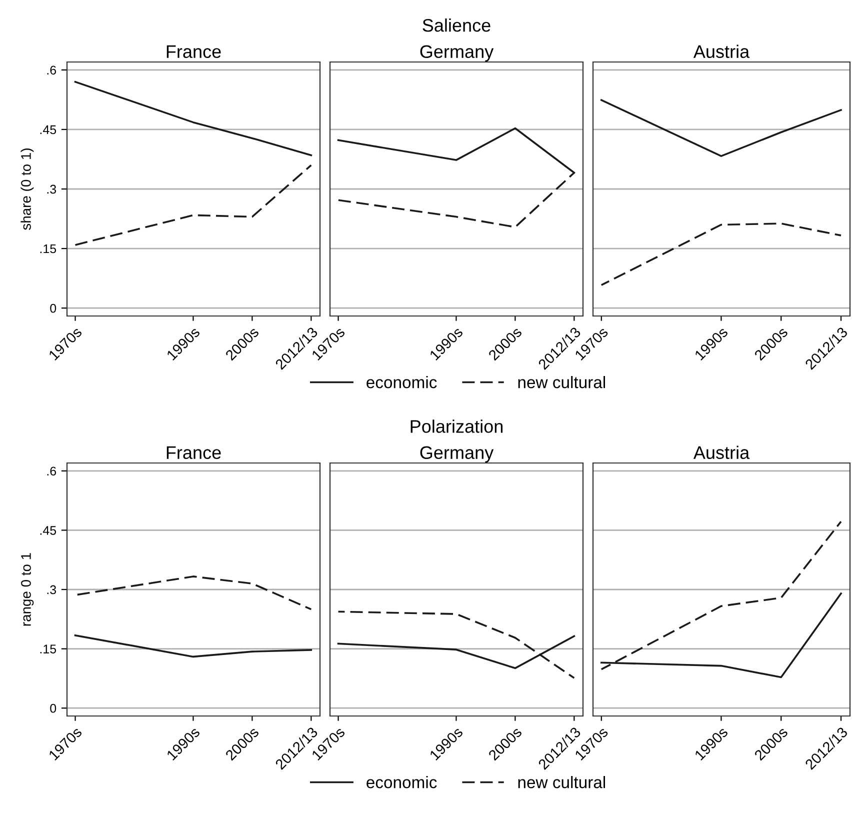 Image resolution: width=854 pixels, height=836 pixels. I want to click on y-axis-title: range 0 to 1, so click(27, 589).